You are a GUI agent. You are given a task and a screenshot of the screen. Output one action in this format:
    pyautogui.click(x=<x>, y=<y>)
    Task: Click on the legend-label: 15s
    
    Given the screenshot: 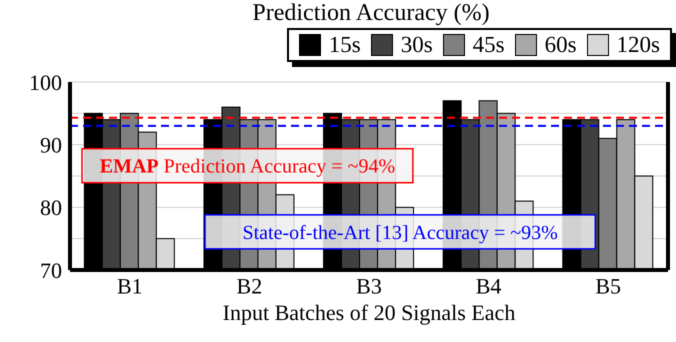 What is the action you would take?
    pyautogui.click(x=344, y=45)
    